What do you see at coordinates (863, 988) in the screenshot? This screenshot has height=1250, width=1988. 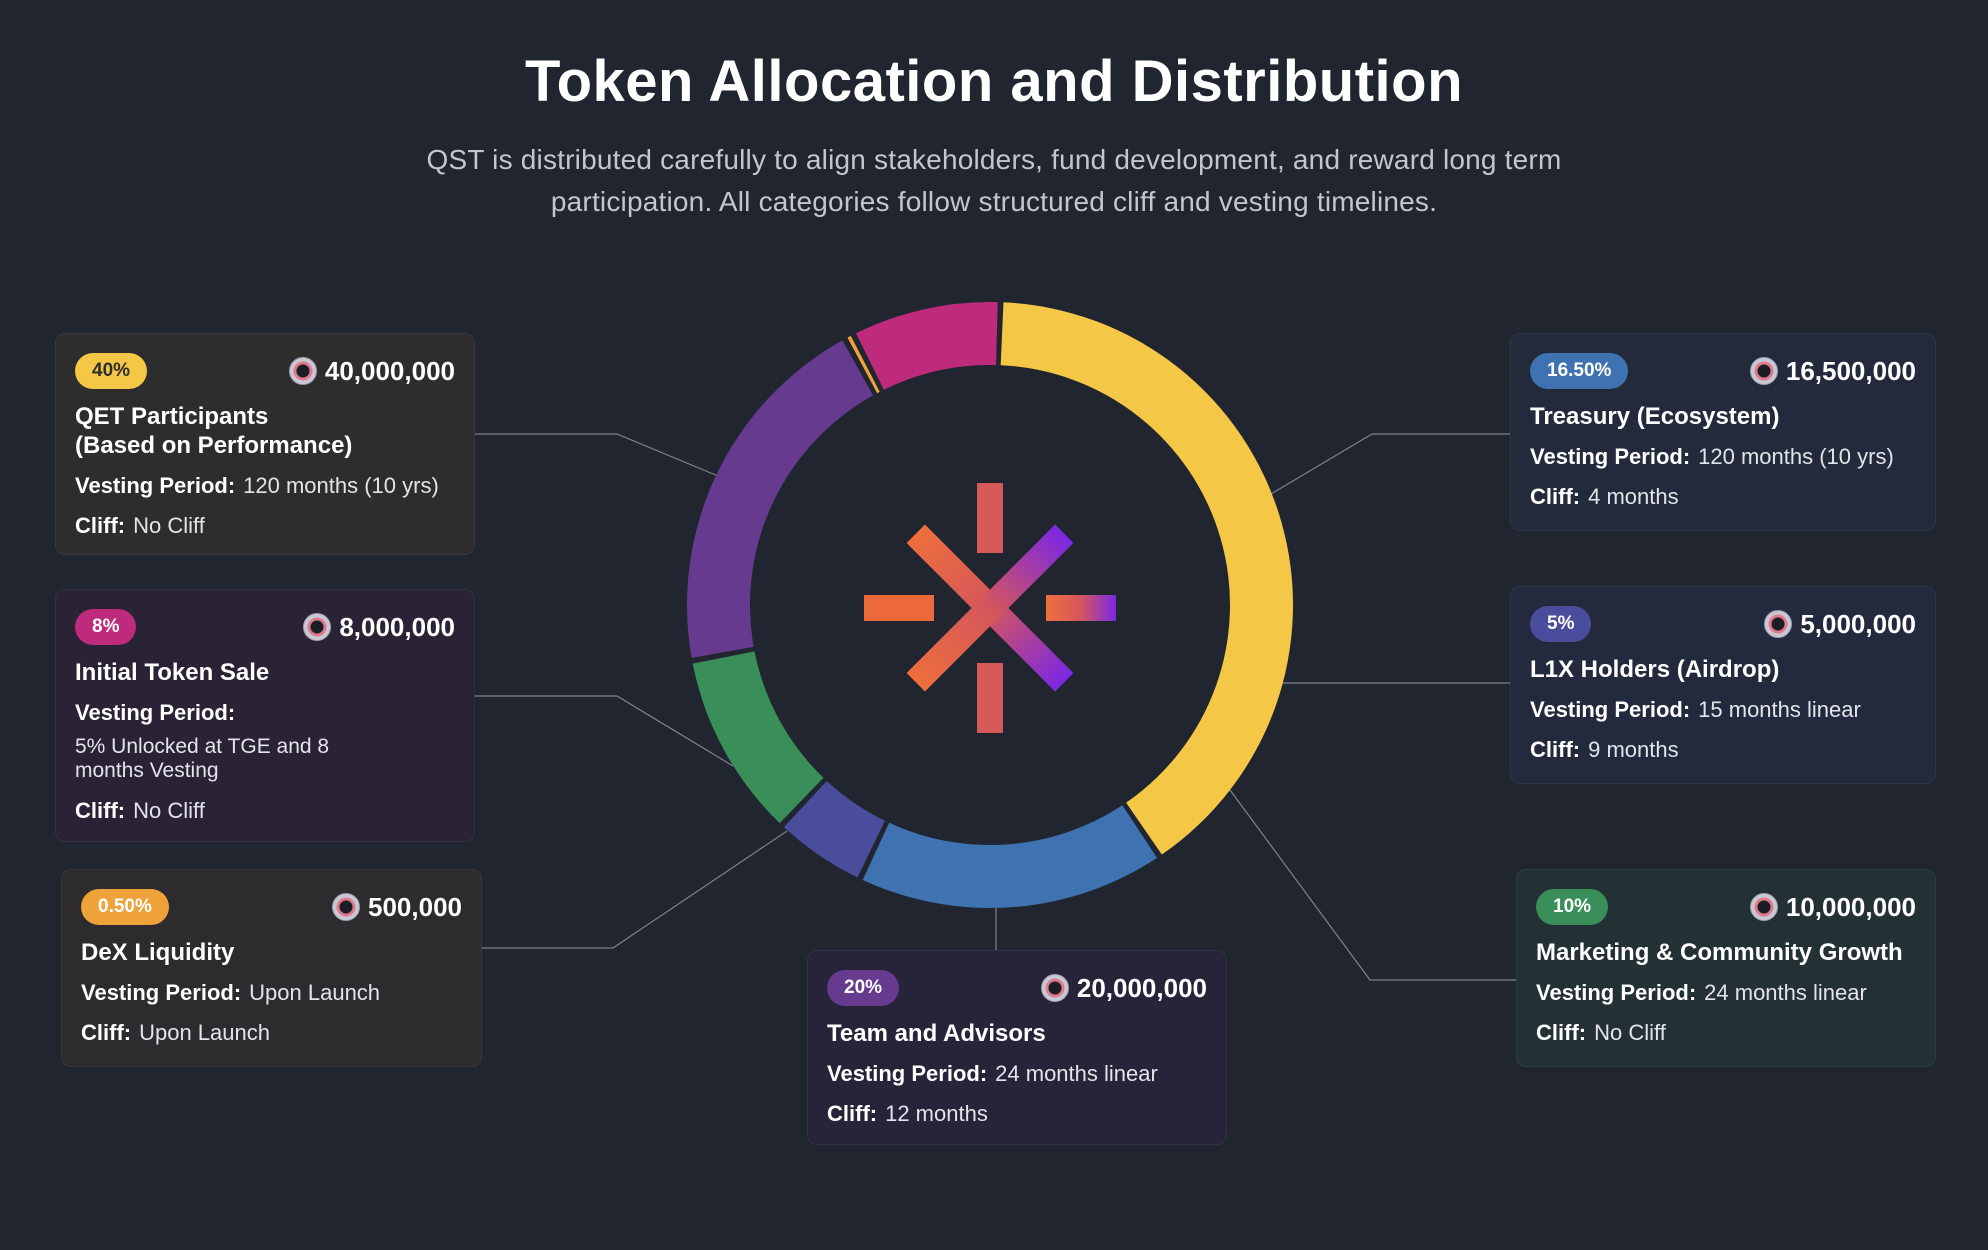 I see `percent-badge: 20%` at bounding box center [863, 988].